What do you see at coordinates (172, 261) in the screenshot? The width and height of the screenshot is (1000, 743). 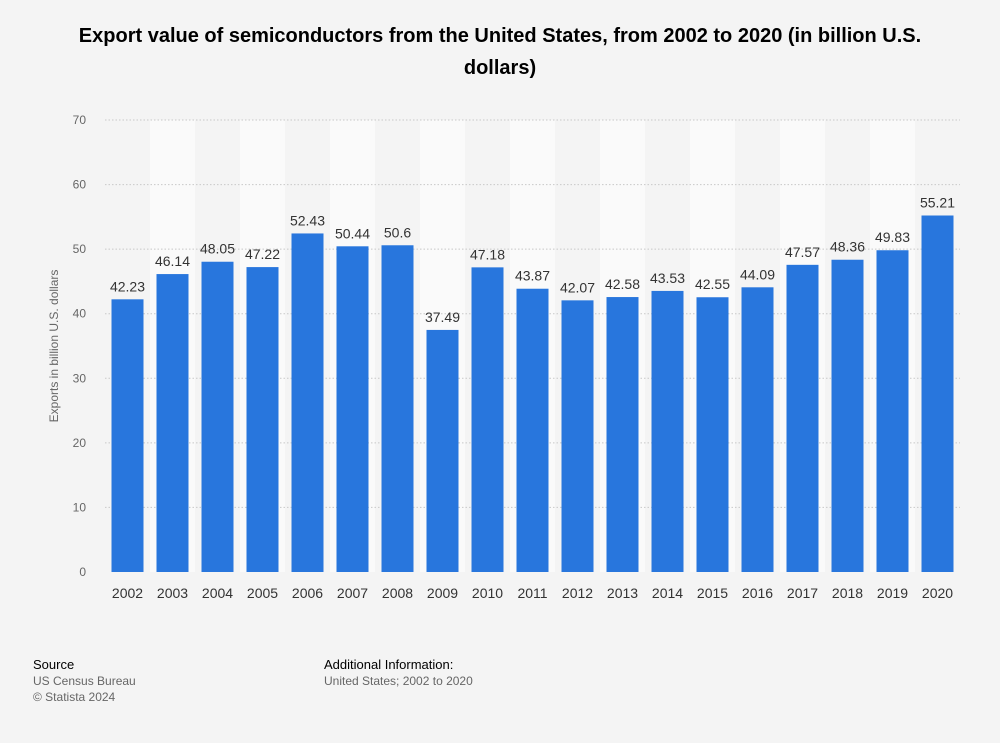 I see `data-label: 46.14` at bounding box center [172, 261].